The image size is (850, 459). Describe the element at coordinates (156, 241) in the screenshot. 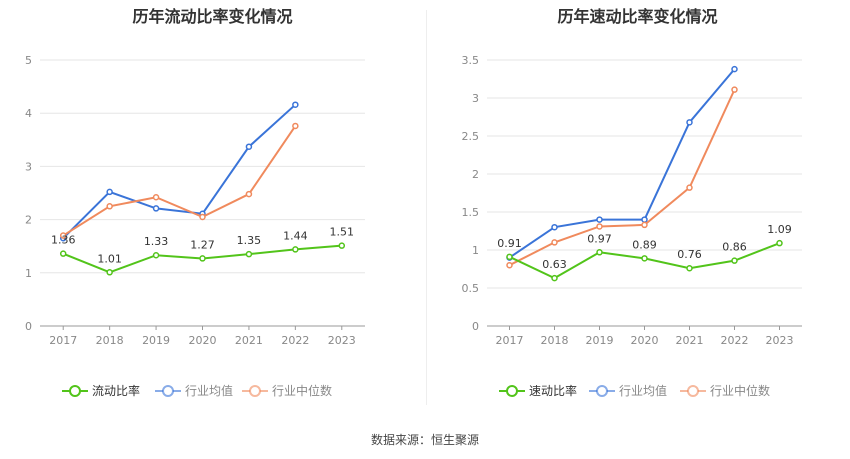

I see `data-label: 1.33` at that location.